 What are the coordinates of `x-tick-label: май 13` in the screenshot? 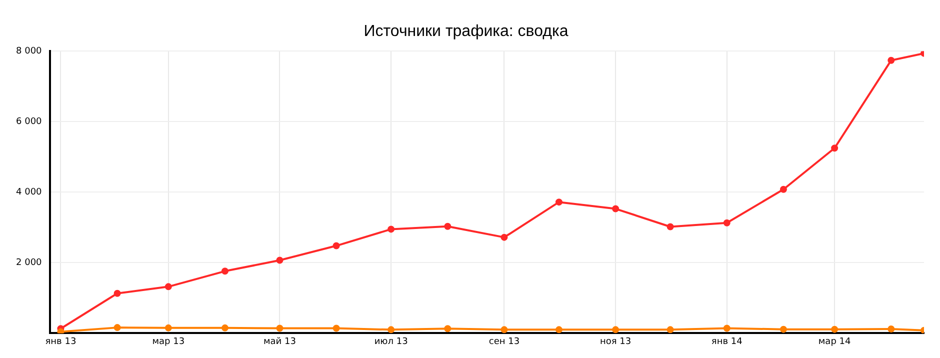 It's located at (279, 341).